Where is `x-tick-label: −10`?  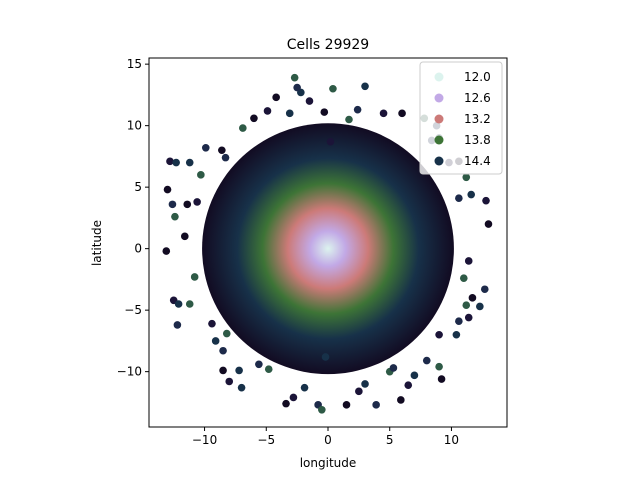 x-tick-label: −10 is located at coordinates (204, 440).